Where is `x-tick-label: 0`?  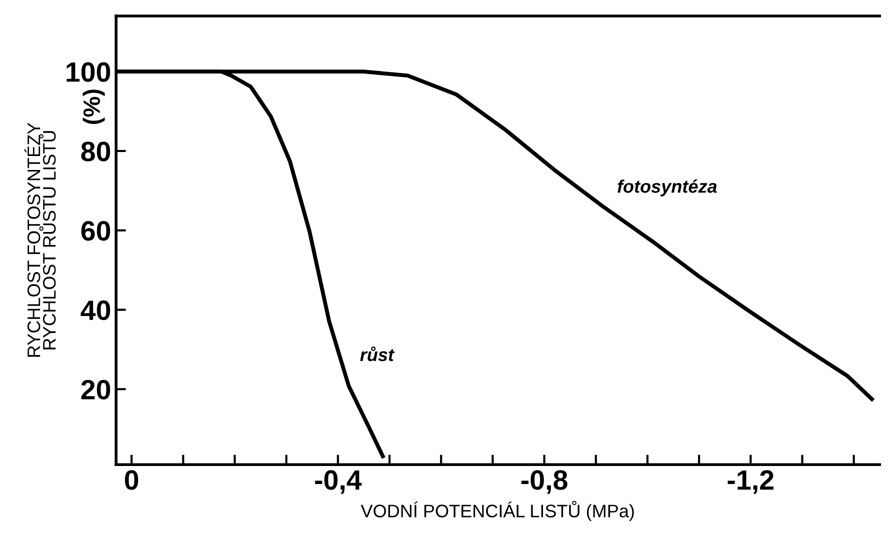
x-tick-label: 0 is located at coordinates (131, 480).